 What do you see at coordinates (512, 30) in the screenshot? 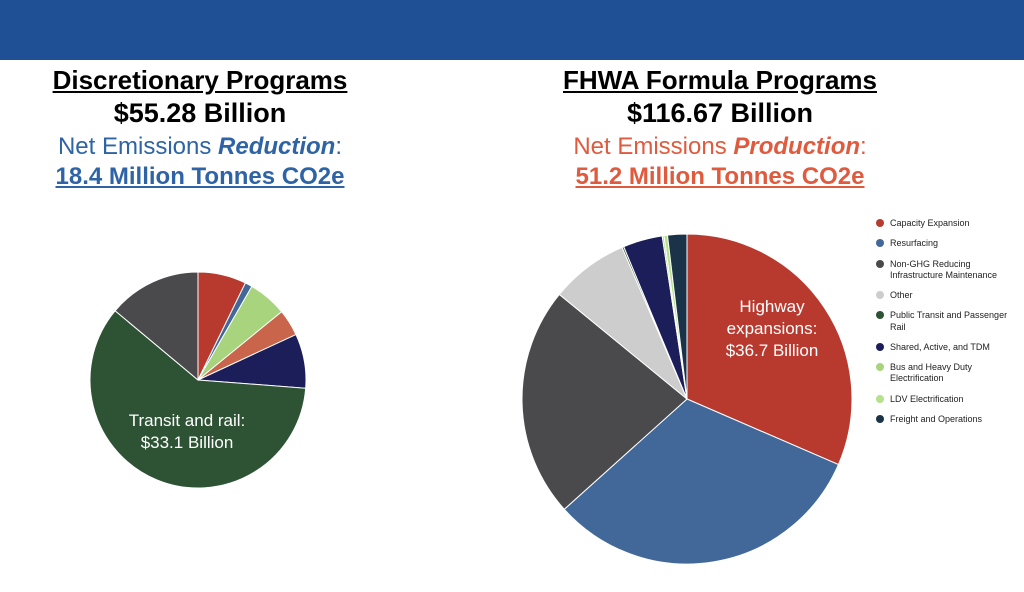
I see `top-banner` at bounding box center [512, 30].